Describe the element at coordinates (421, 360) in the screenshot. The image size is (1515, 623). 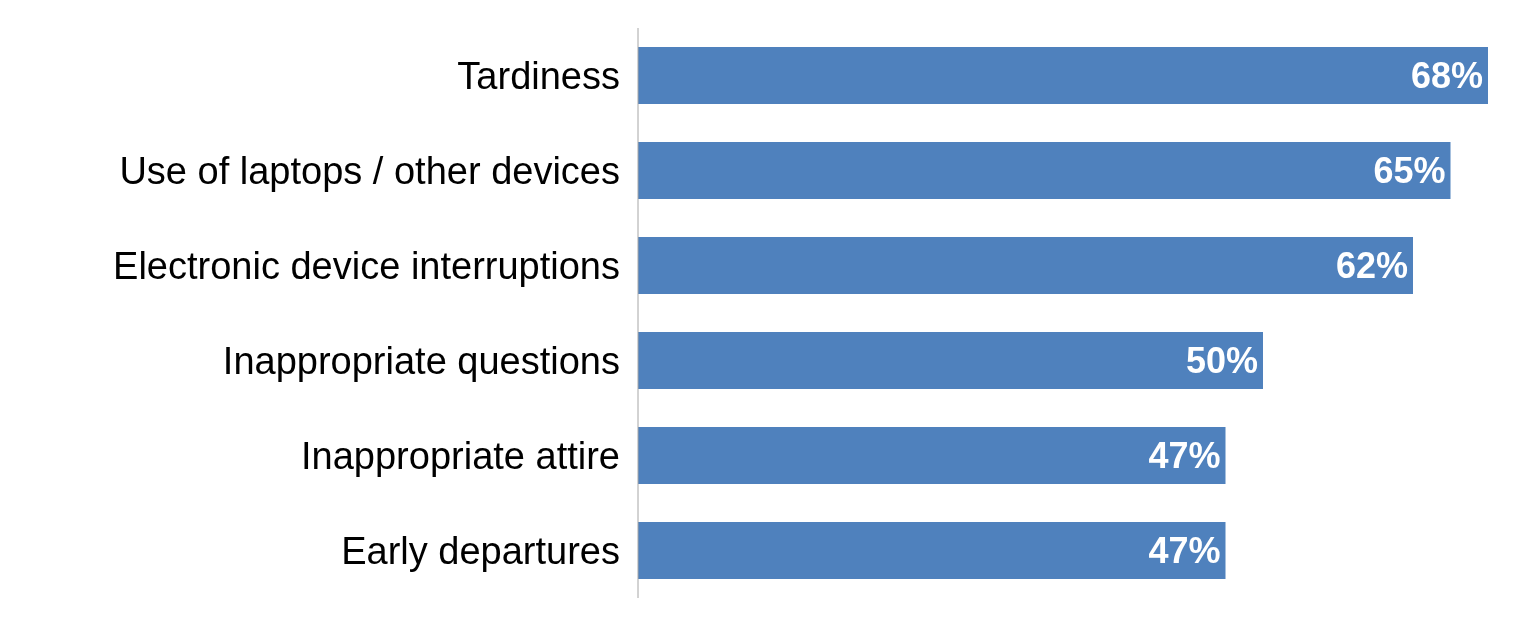
I see `y-tick-label: Inappropriate questions` at that location.